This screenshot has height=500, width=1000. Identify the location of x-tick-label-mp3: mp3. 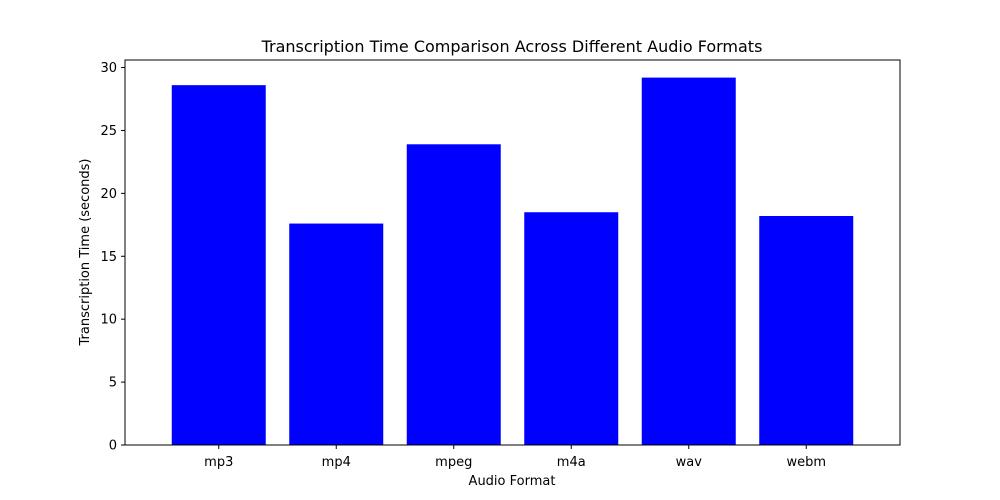
(218, 462).